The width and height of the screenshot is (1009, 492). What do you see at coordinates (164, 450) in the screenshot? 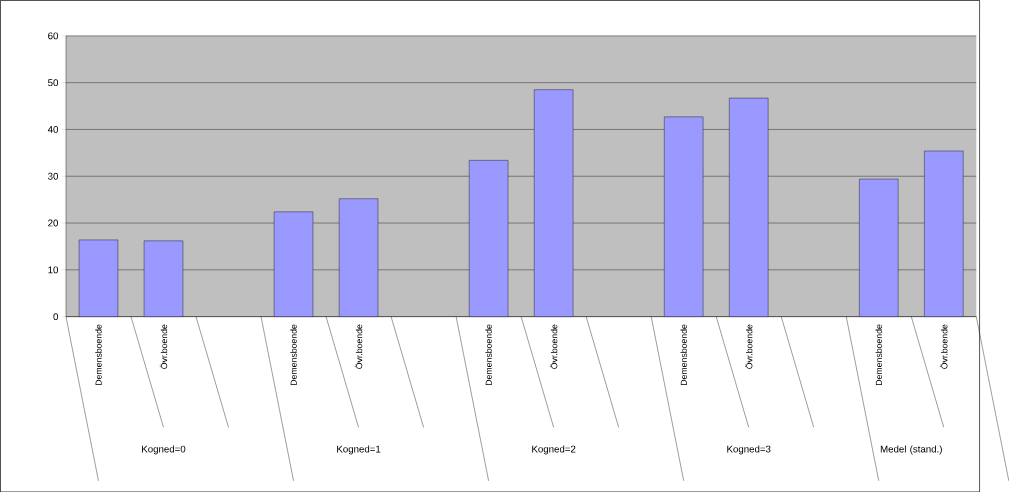
I see `text: Kogned=0` at bounding box center [164, 450].